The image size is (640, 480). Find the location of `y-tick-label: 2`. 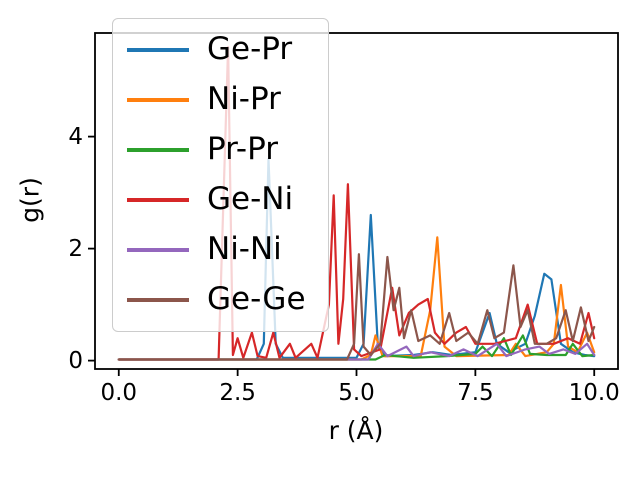

y-tick-label: 2 is located at coordinates (75, 248).